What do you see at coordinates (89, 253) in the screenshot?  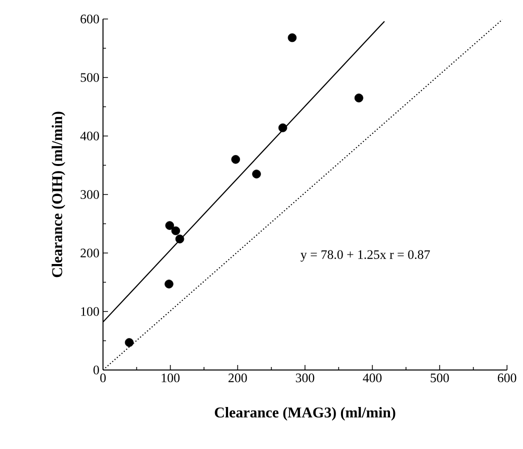 I see `y-tick-label: 200` at bounding box center [89, 253].